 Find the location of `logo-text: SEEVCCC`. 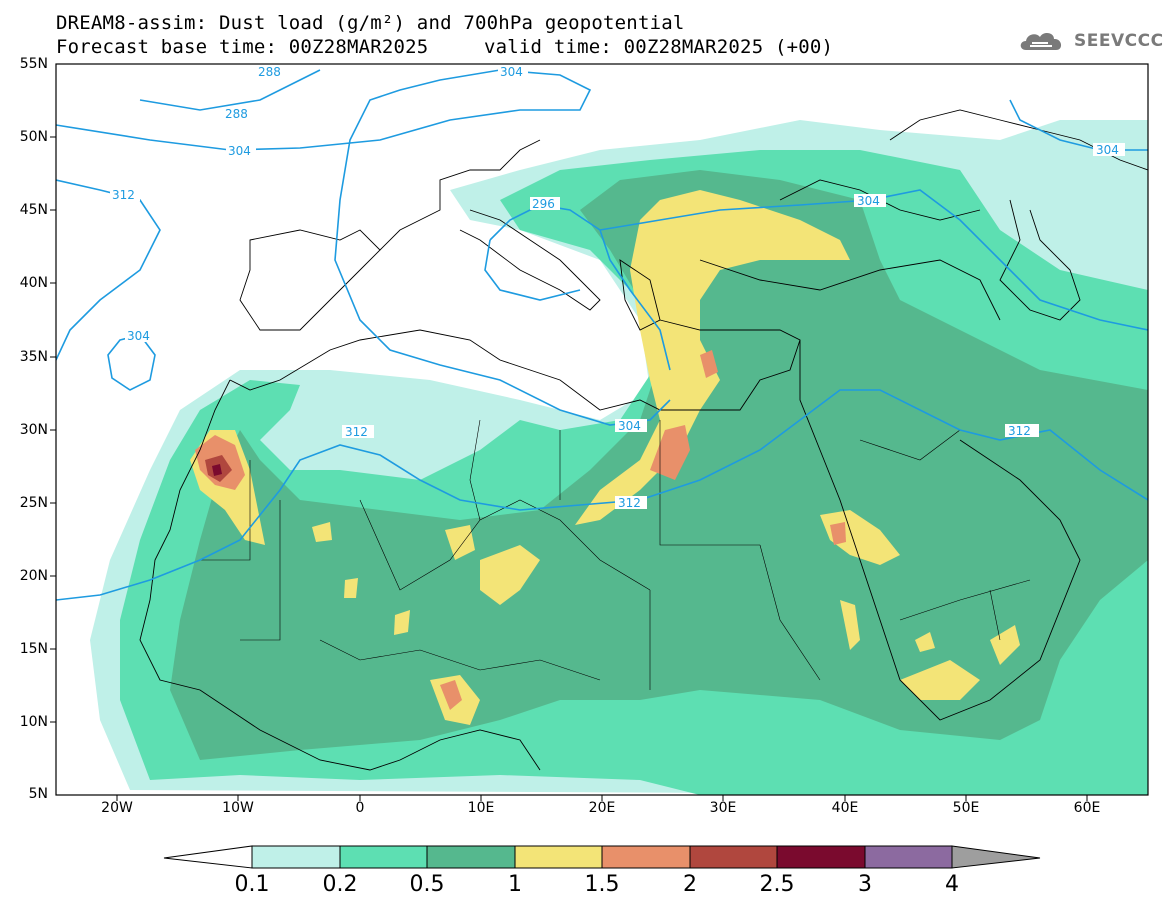

logo-text: SEEVCCC is located at coordinates (1119, 41).